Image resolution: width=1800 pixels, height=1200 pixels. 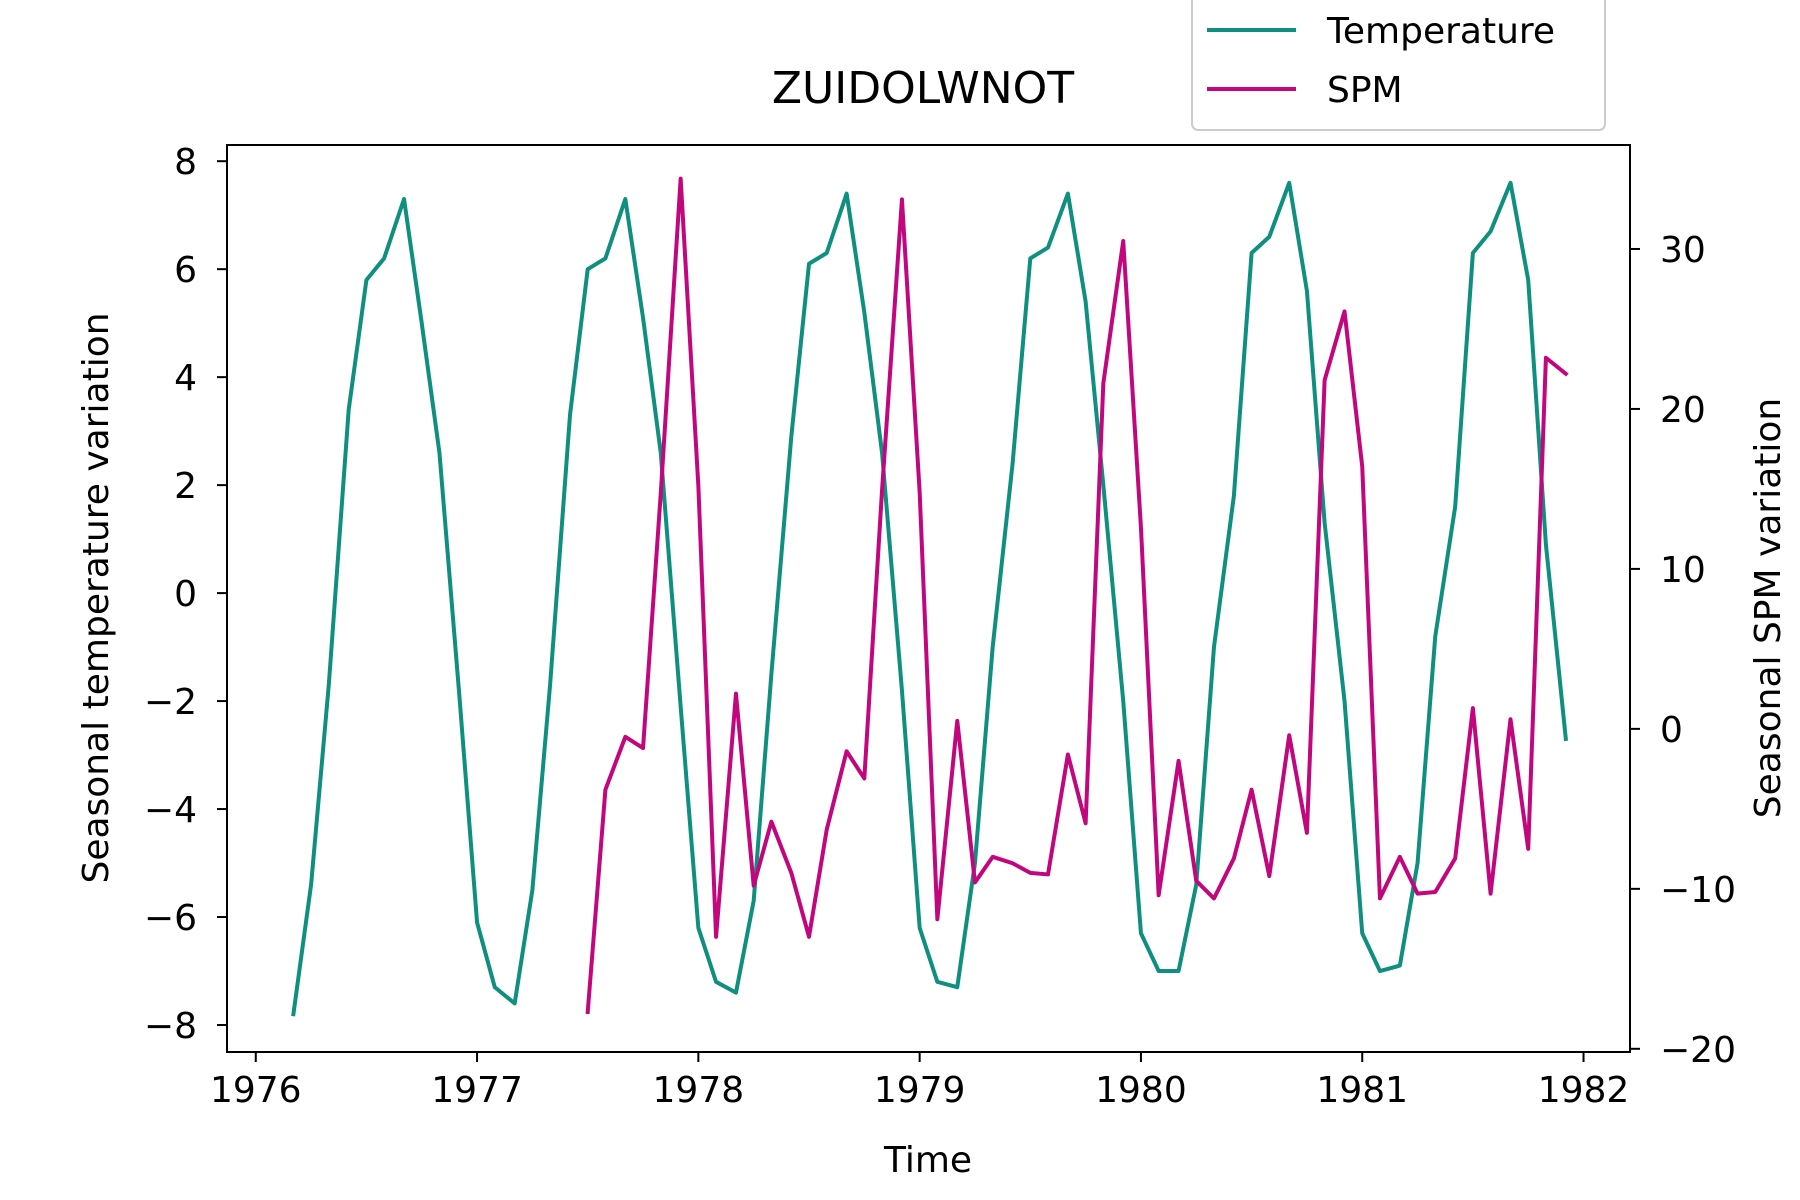 What do you see at coordinates (170, 702) in the screenshot?
I see `y-left-tick-label: −2` at bounding box center [170, 702].